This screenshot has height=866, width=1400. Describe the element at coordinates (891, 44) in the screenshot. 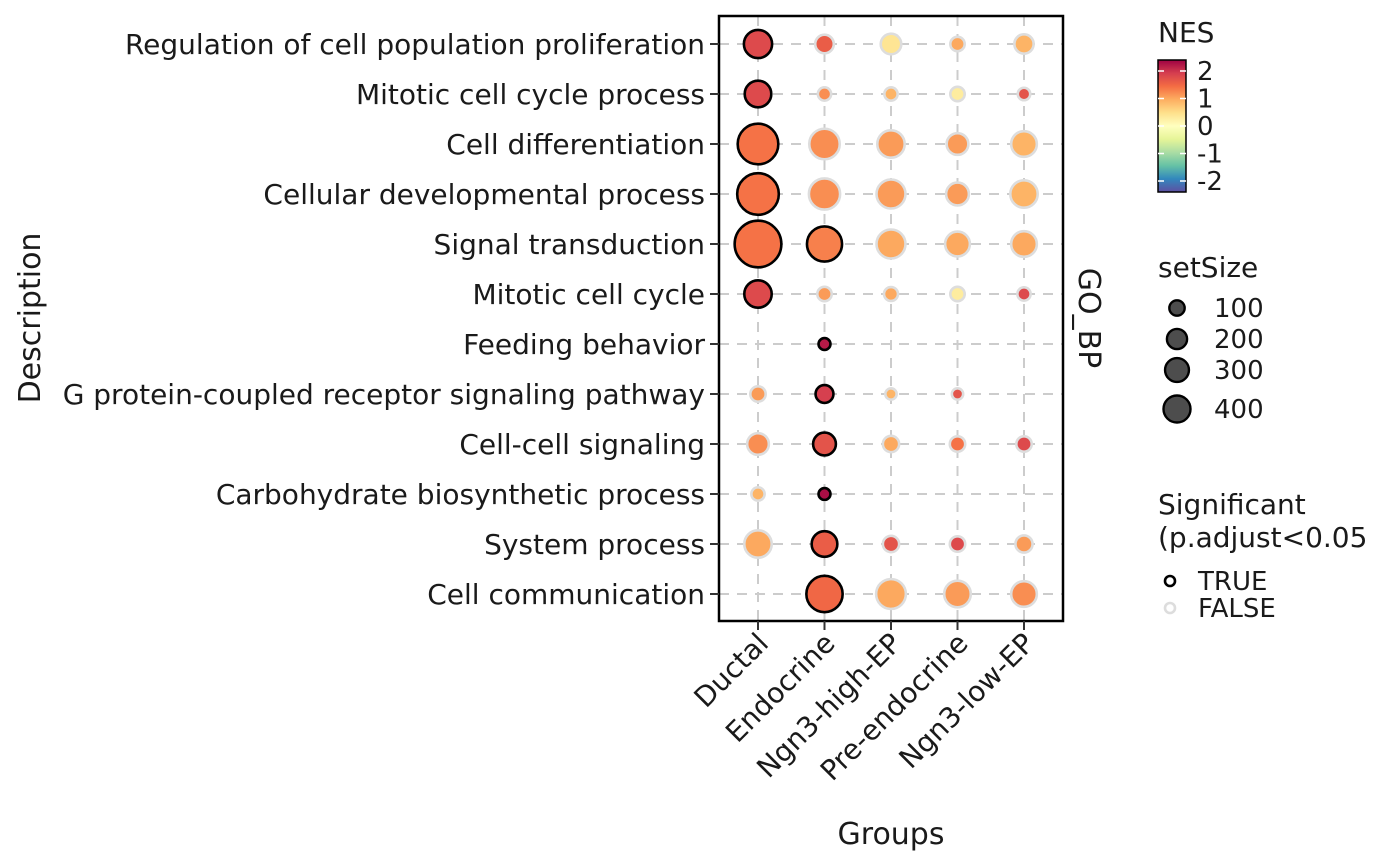

I see `point-regulation-of-cell-population-proliferation-ngn3-high-ep` at that location.